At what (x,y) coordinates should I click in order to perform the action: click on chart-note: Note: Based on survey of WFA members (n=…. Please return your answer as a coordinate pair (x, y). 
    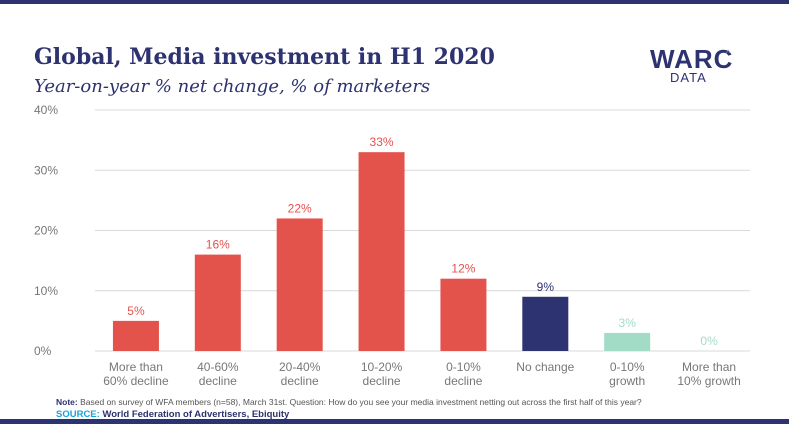
    Looking at the image, I should click on (349, 402).